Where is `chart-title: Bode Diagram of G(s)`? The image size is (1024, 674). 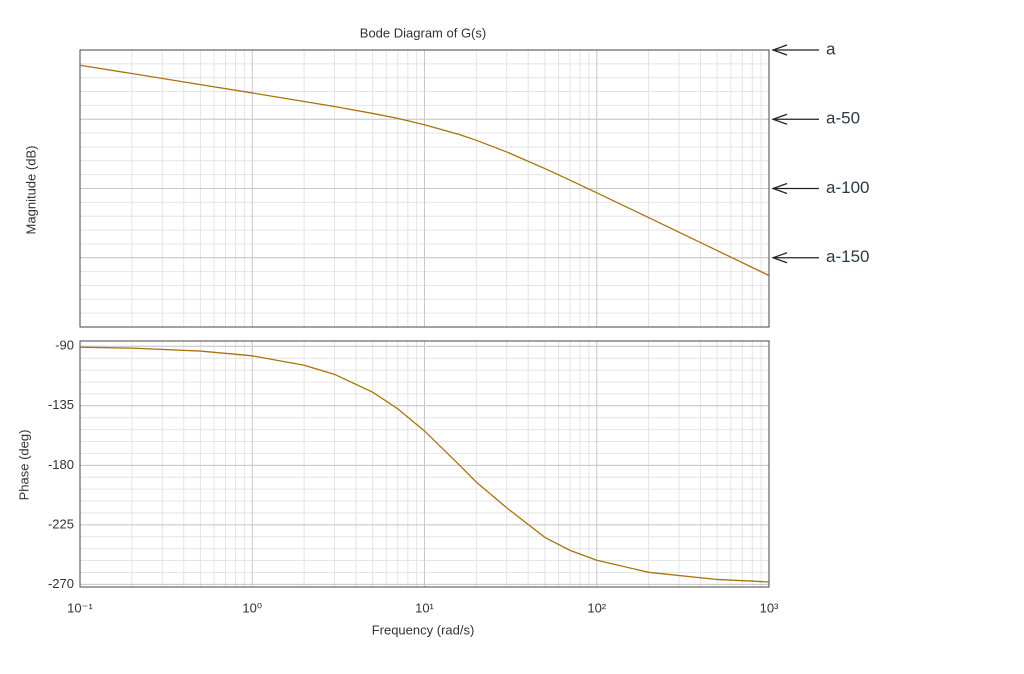
chart-title: Bode Diagram of G(s) is located at coordinates (423, 32).